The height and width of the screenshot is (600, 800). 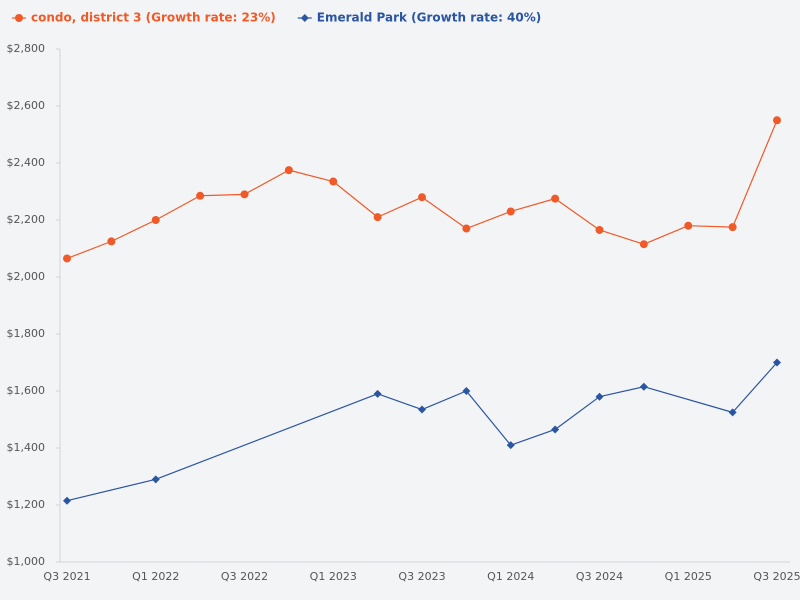 What do you see at coordinates (776, 576) in the screenshot?
I see `x-tick-label: Q3 2025` at bounding box center [776, 576].